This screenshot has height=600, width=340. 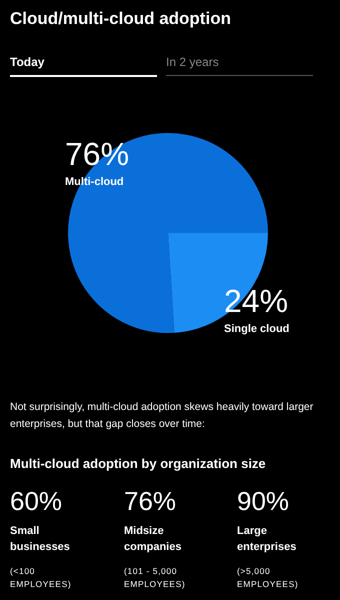 I want to click on text: 76%, so click(x=150, y=501).